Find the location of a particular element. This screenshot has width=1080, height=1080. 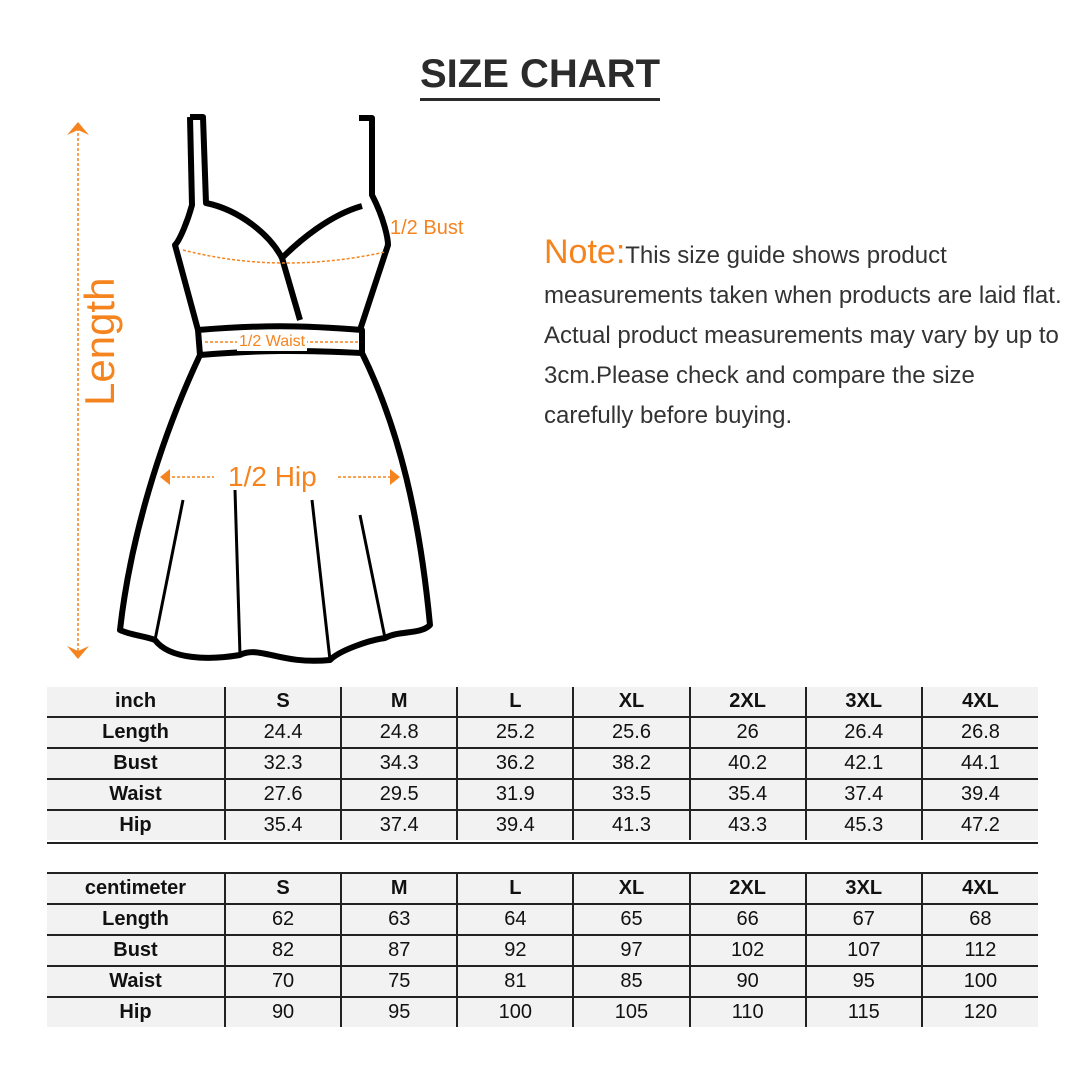

table-cell: 40.2 is located at coordinates (747, 764).